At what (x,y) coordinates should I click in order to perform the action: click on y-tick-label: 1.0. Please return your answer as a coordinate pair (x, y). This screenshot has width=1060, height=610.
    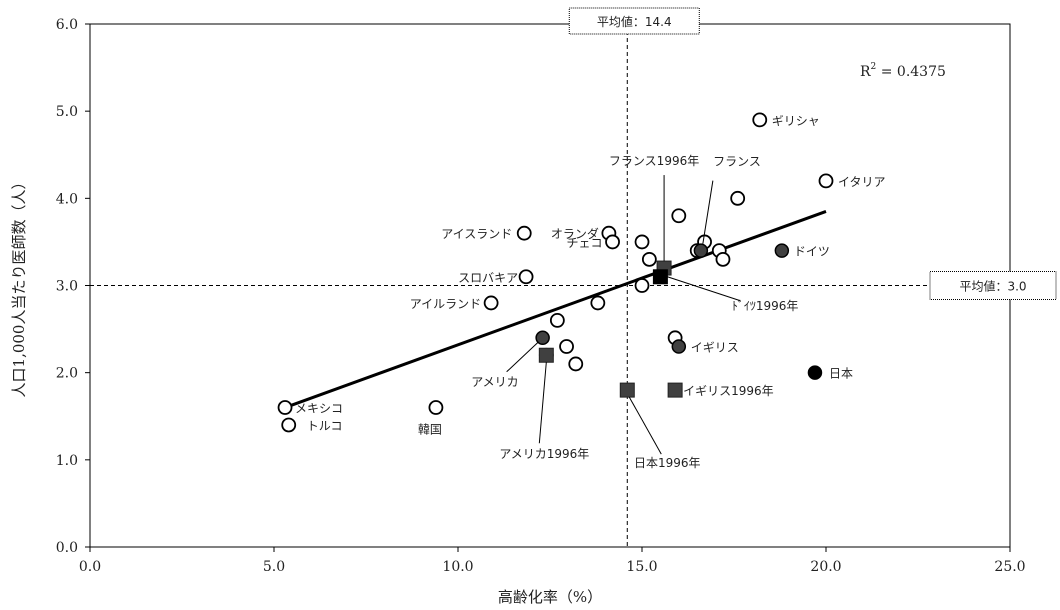
    Looking at the image, I should click on (67, 461).